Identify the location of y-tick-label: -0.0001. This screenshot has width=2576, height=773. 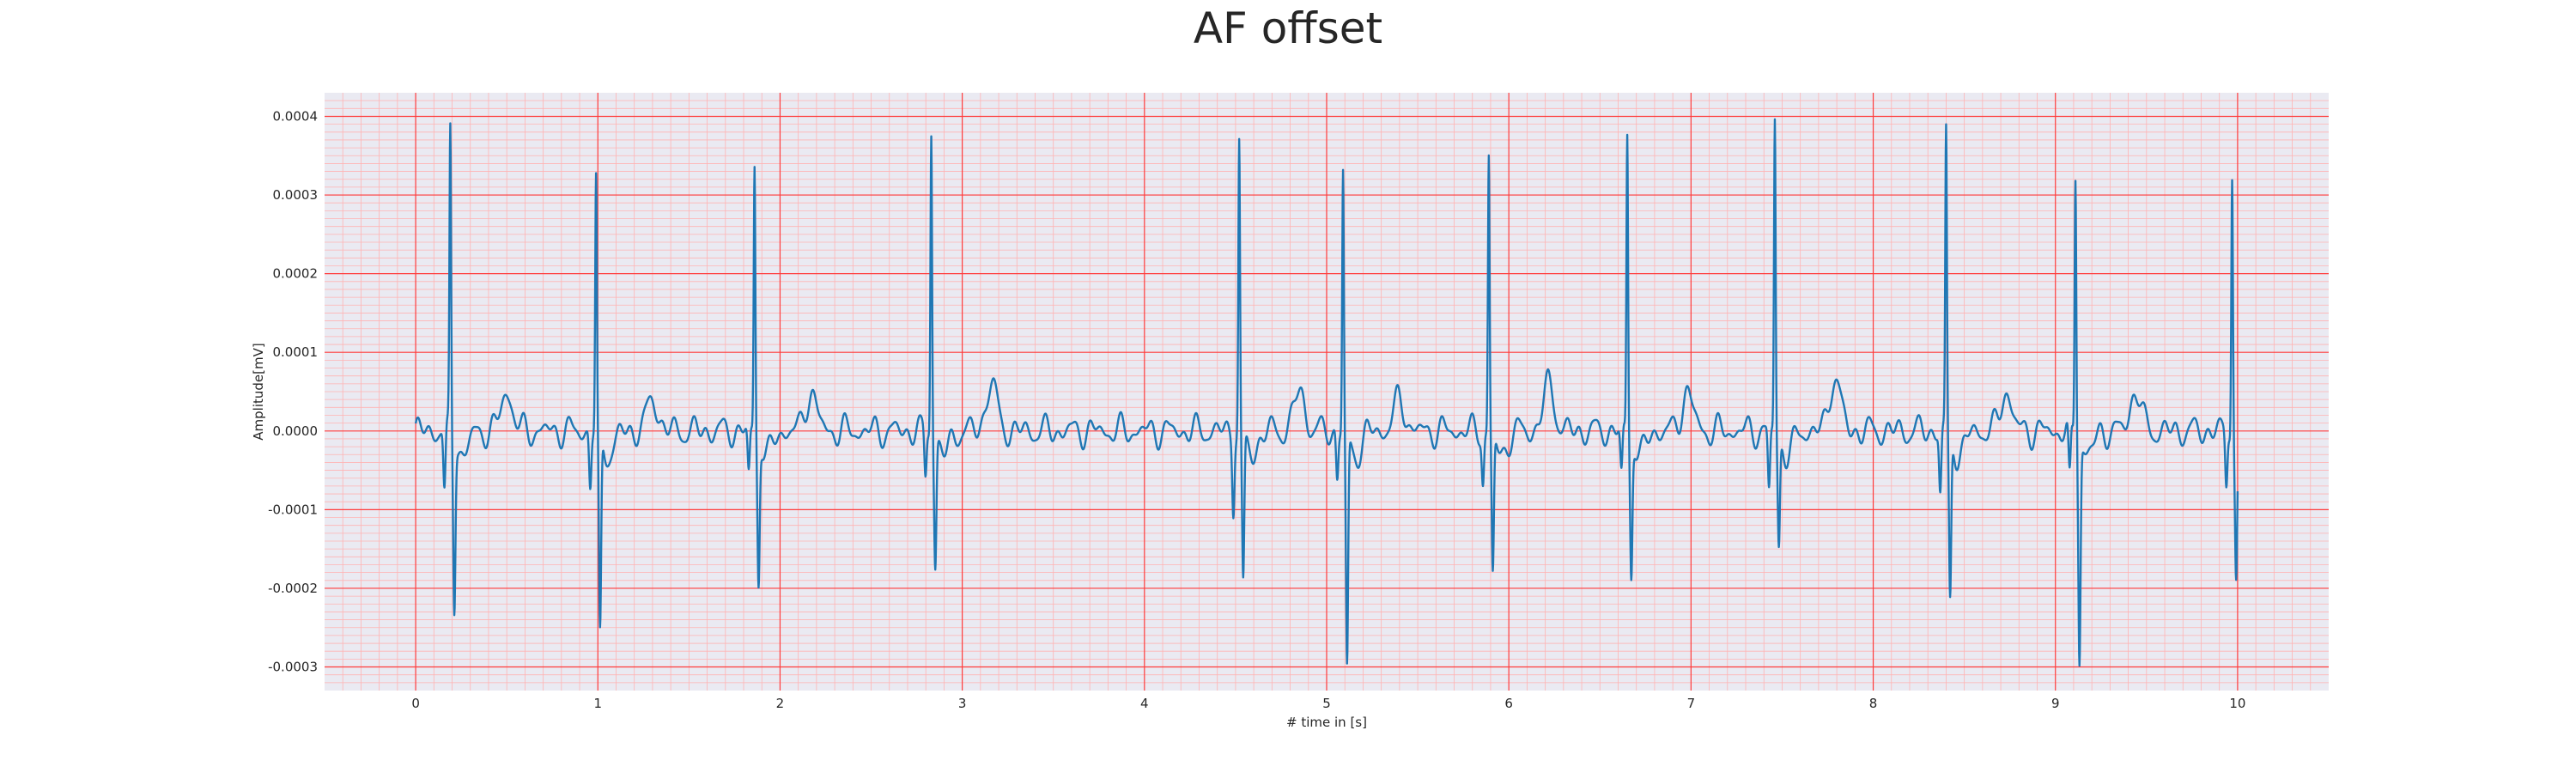
(293, 510).